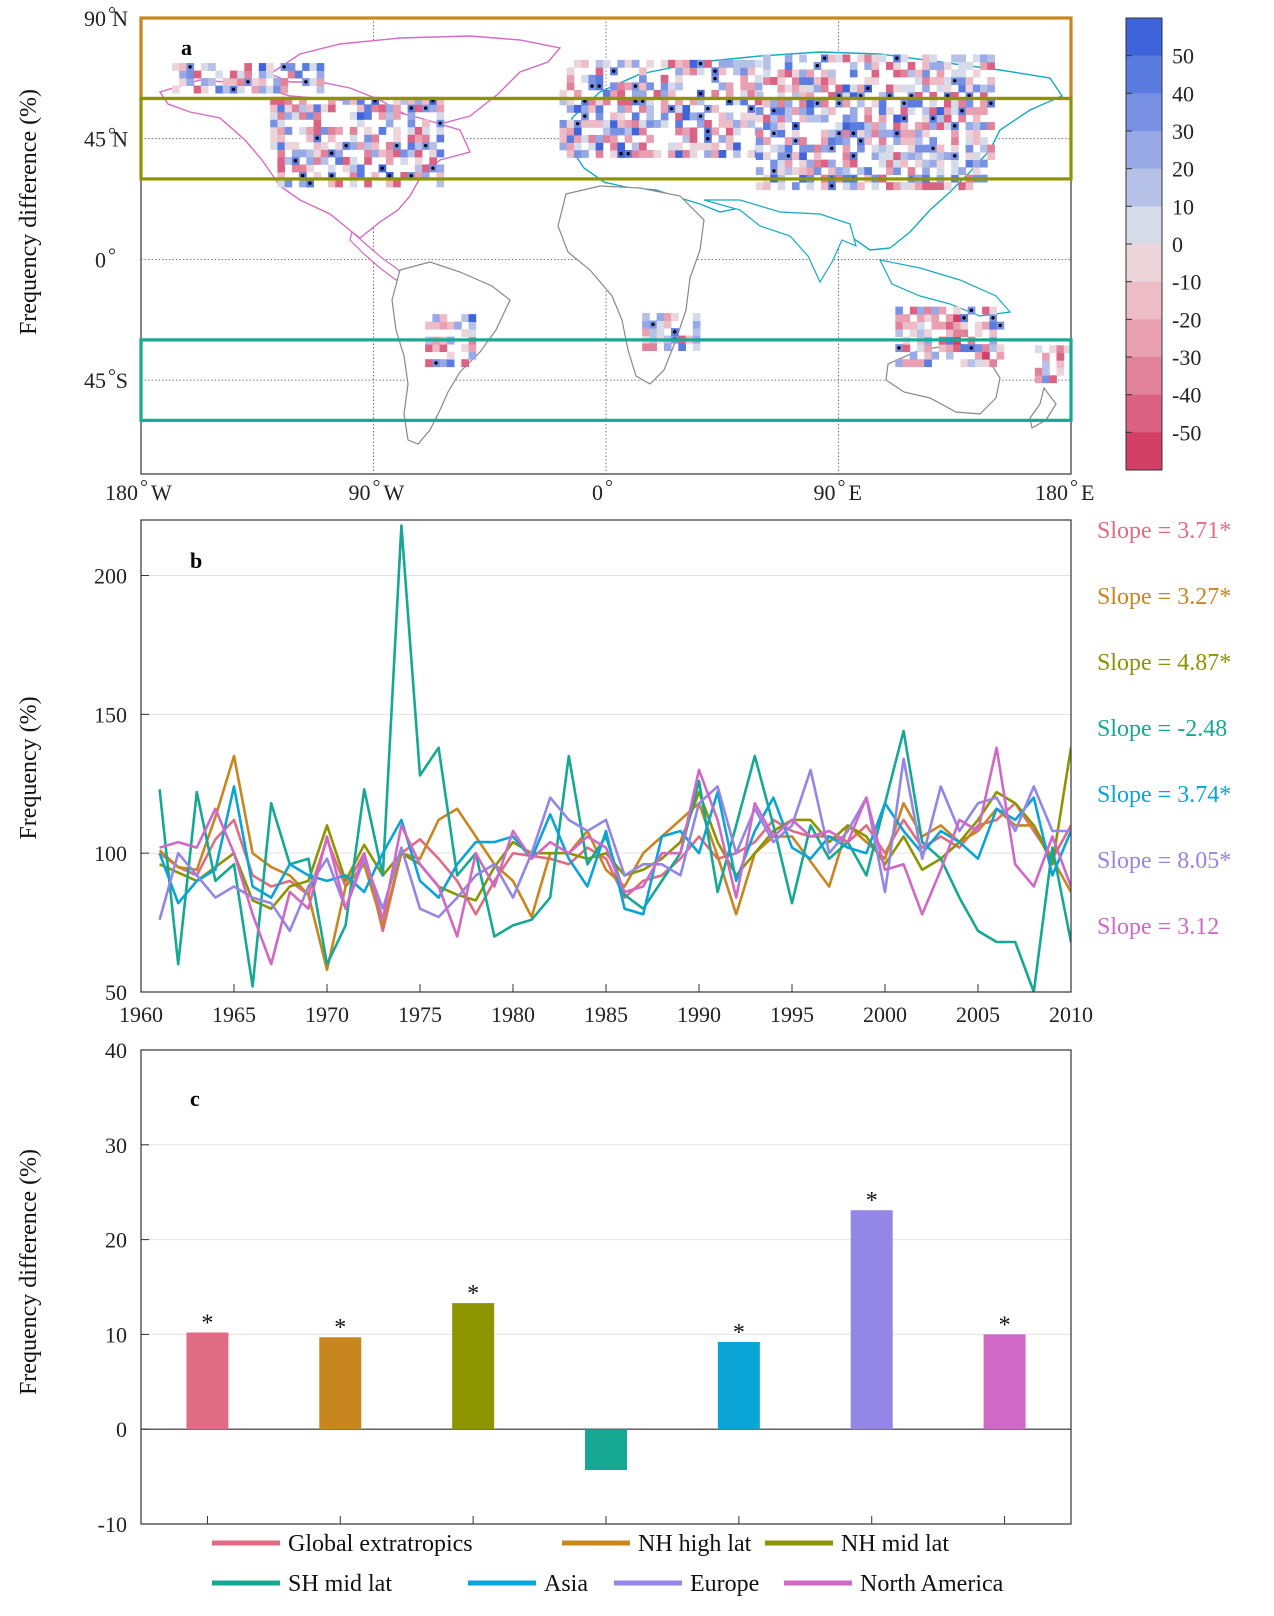  Describe the element at coordinates (1144, 187) in the screenshot. I see `colorbar-segment` at that location.